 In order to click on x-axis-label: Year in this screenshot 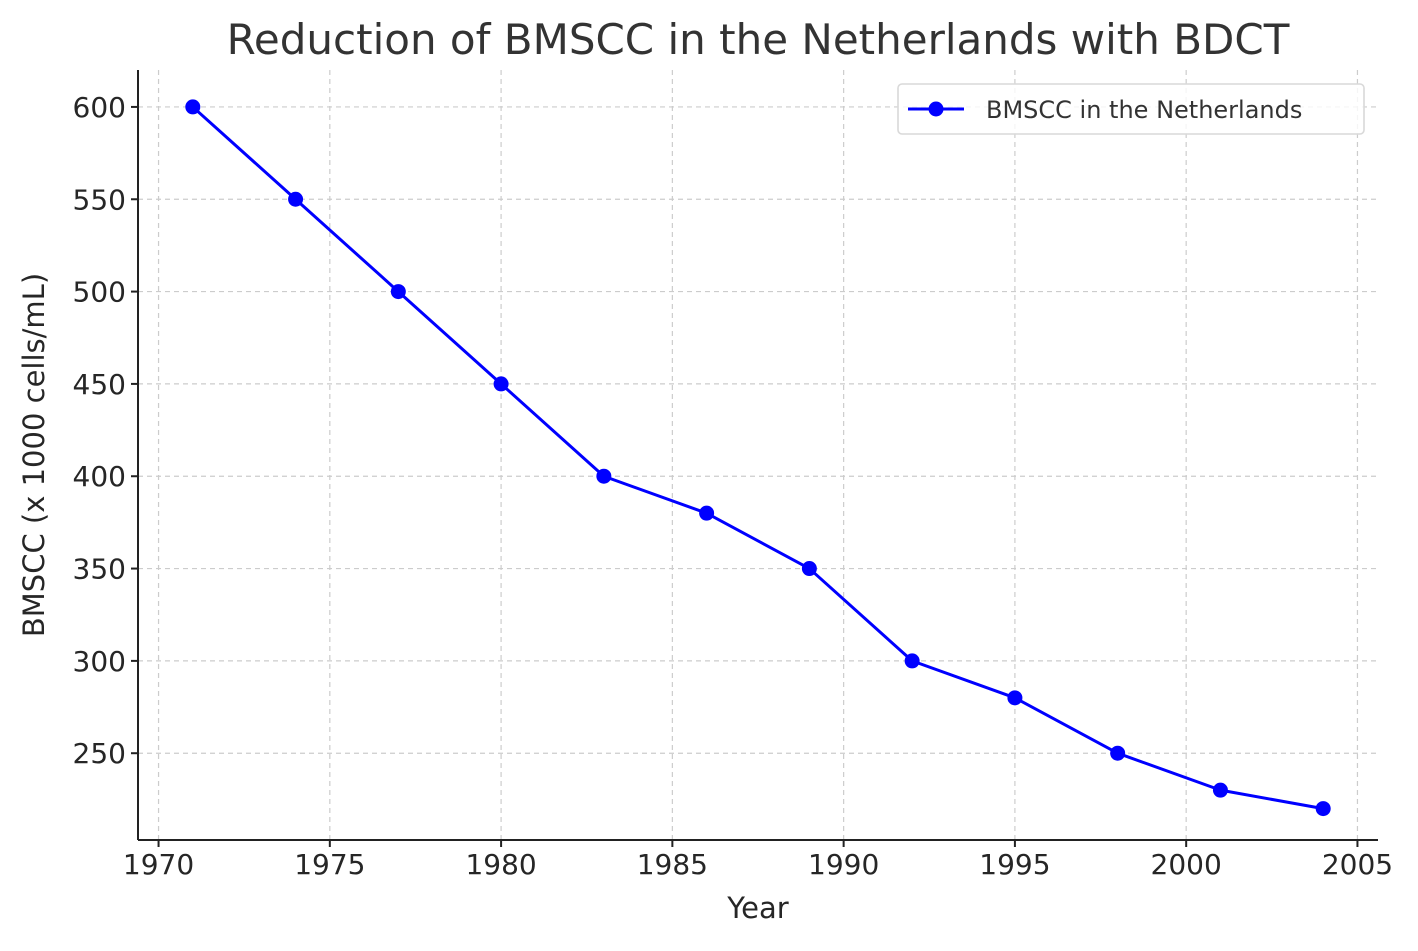, I will do `click(757, 908)`.